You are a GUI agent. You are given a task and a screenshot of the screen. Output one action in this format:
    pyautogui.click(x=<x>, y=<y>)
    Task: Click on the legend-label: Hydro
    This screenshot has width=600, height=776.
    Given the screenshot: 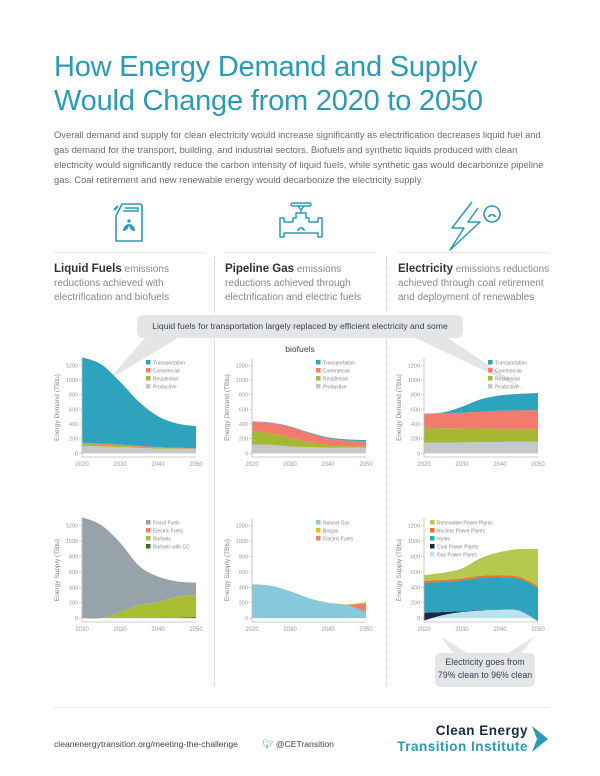 What is the action you would take?
    pyautogui.click(x=444, y=539)
    